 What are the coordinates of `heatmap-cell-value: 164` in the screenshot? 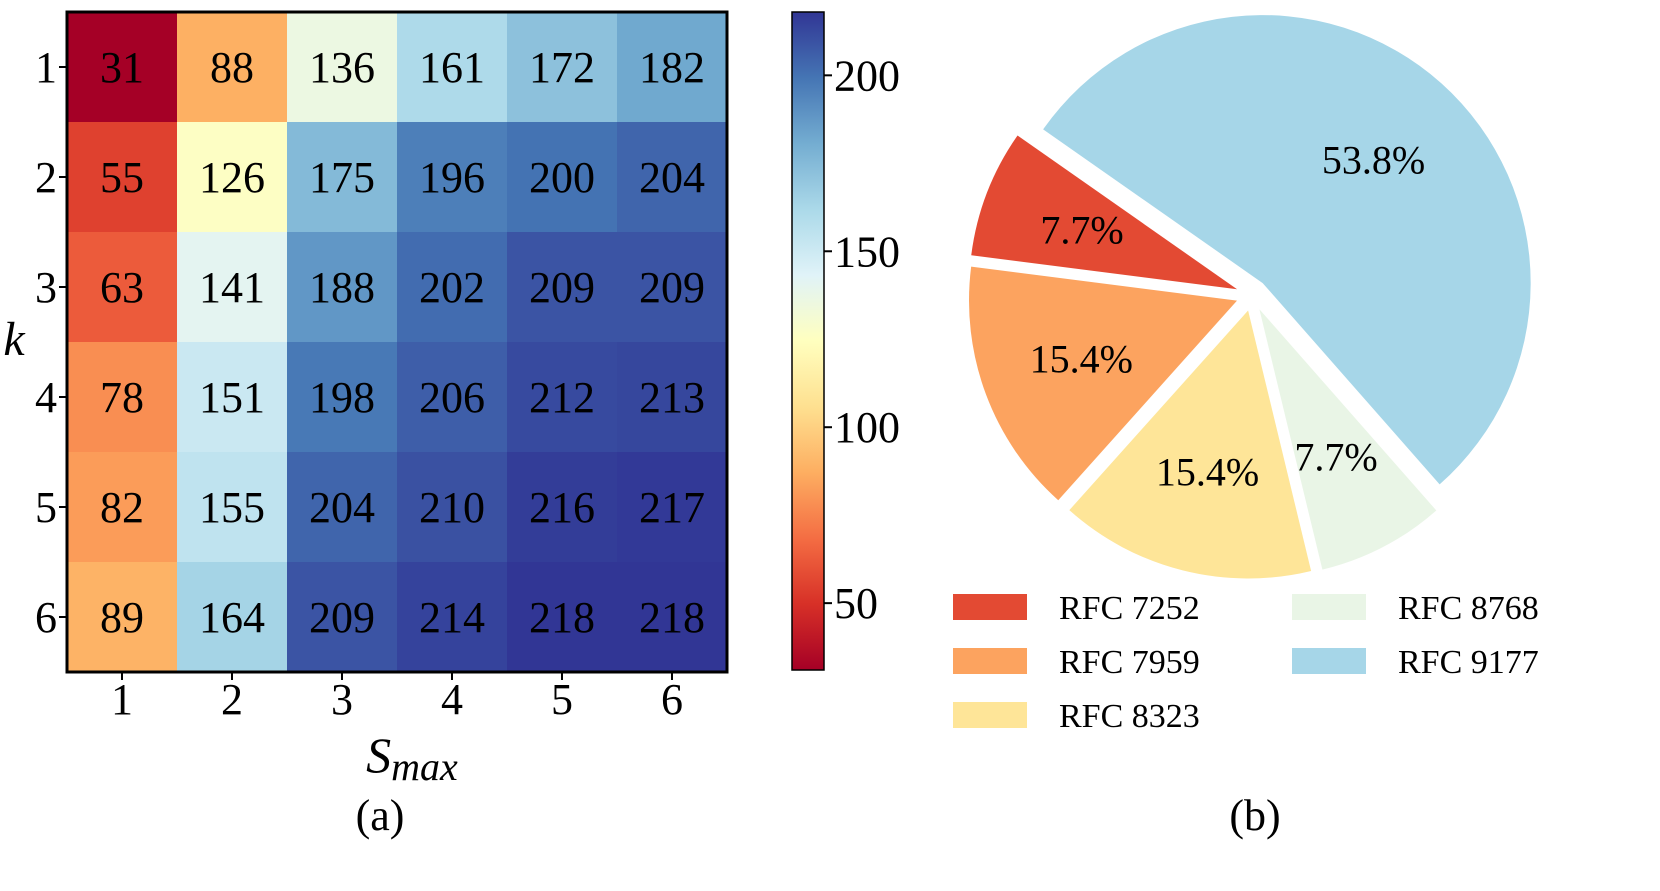 It's located at (232, 617).